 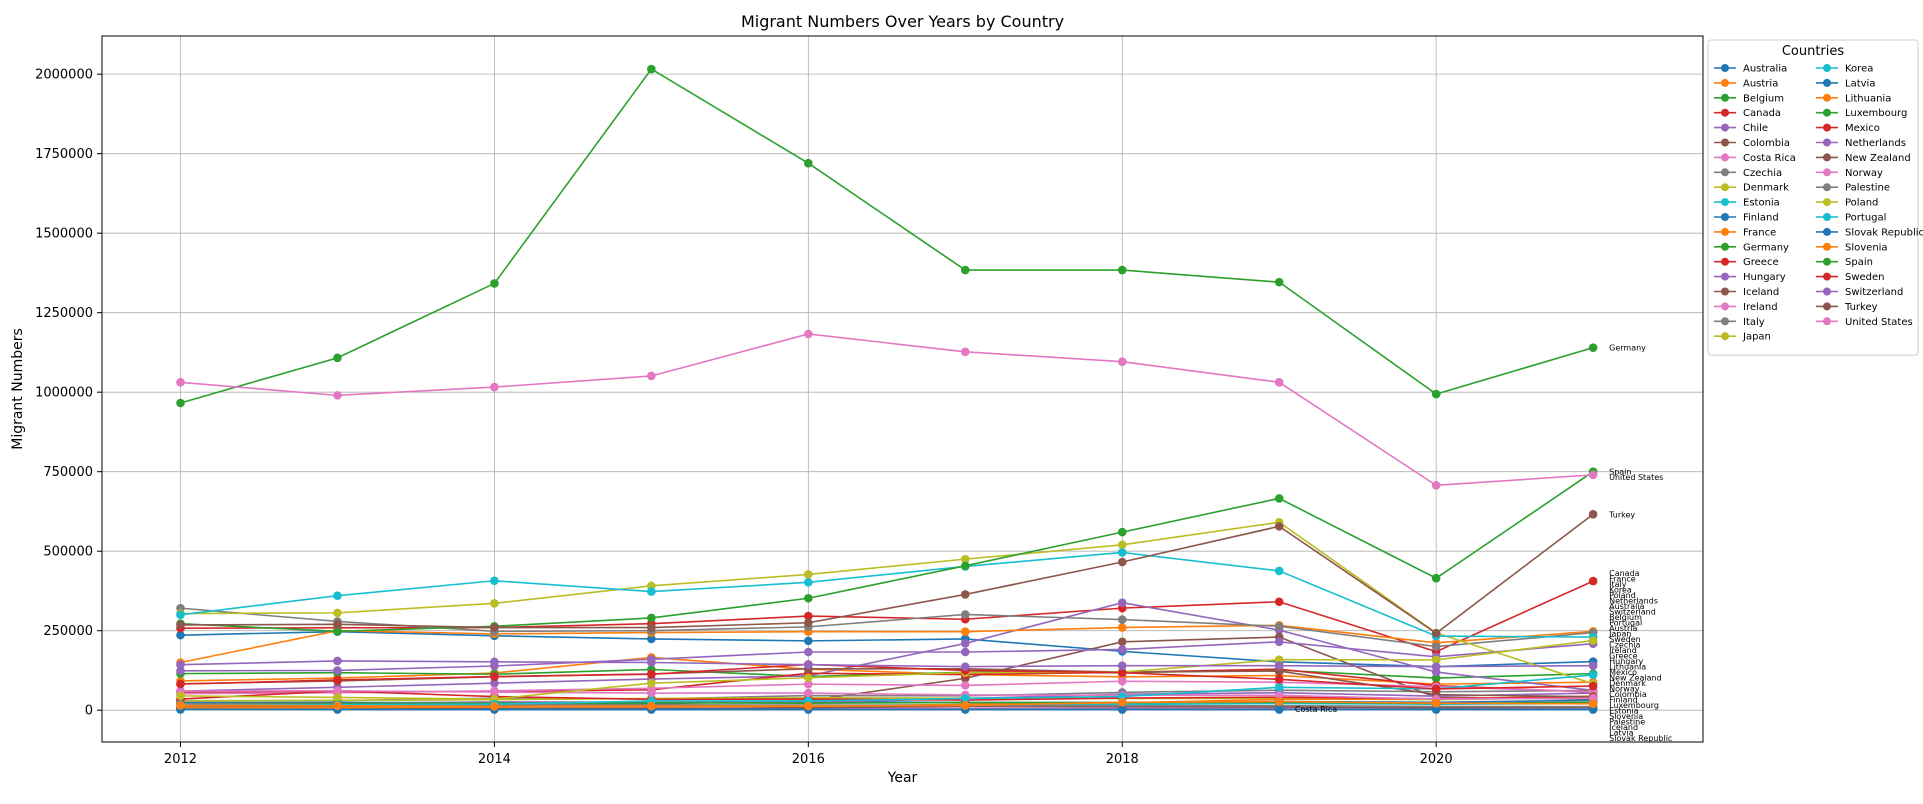 What do you see at coordinates (68, 552) in the screenshot?
I see `y-tick-label: 500000` at bounding box center [68, 552].